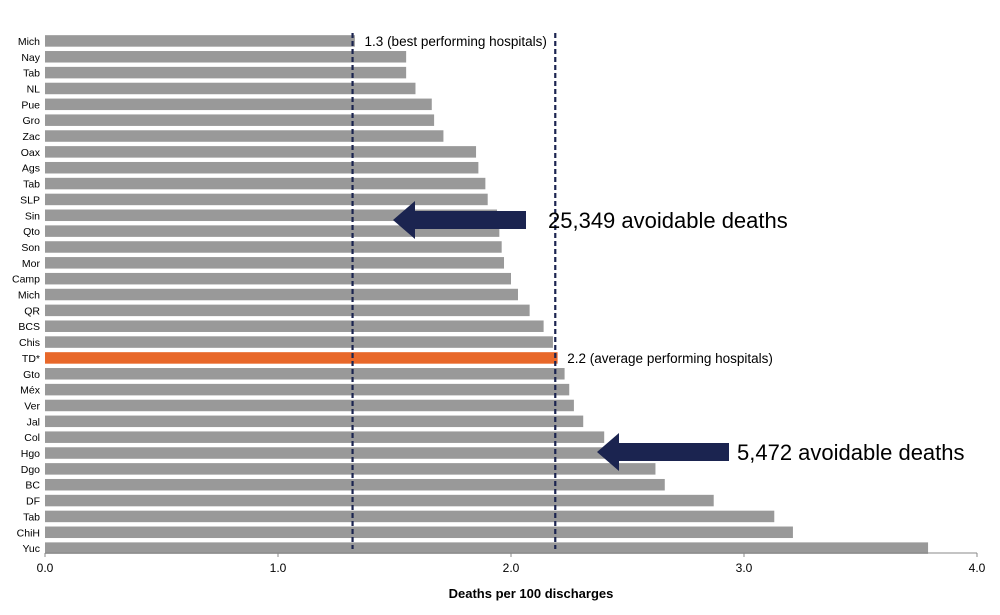 This screenshot has height=615, width=1000. I want to click on category-label: Ags, so click(31, 169).